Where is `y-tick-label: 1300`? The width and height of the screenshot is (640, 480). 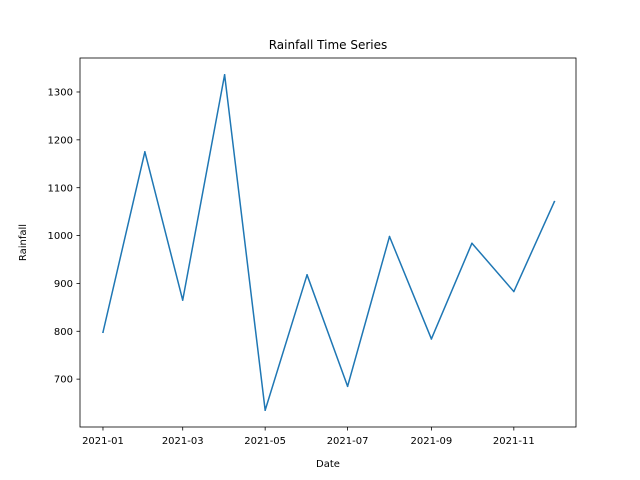
y-tick-label: 1300 is located at coordinates (60, 93).